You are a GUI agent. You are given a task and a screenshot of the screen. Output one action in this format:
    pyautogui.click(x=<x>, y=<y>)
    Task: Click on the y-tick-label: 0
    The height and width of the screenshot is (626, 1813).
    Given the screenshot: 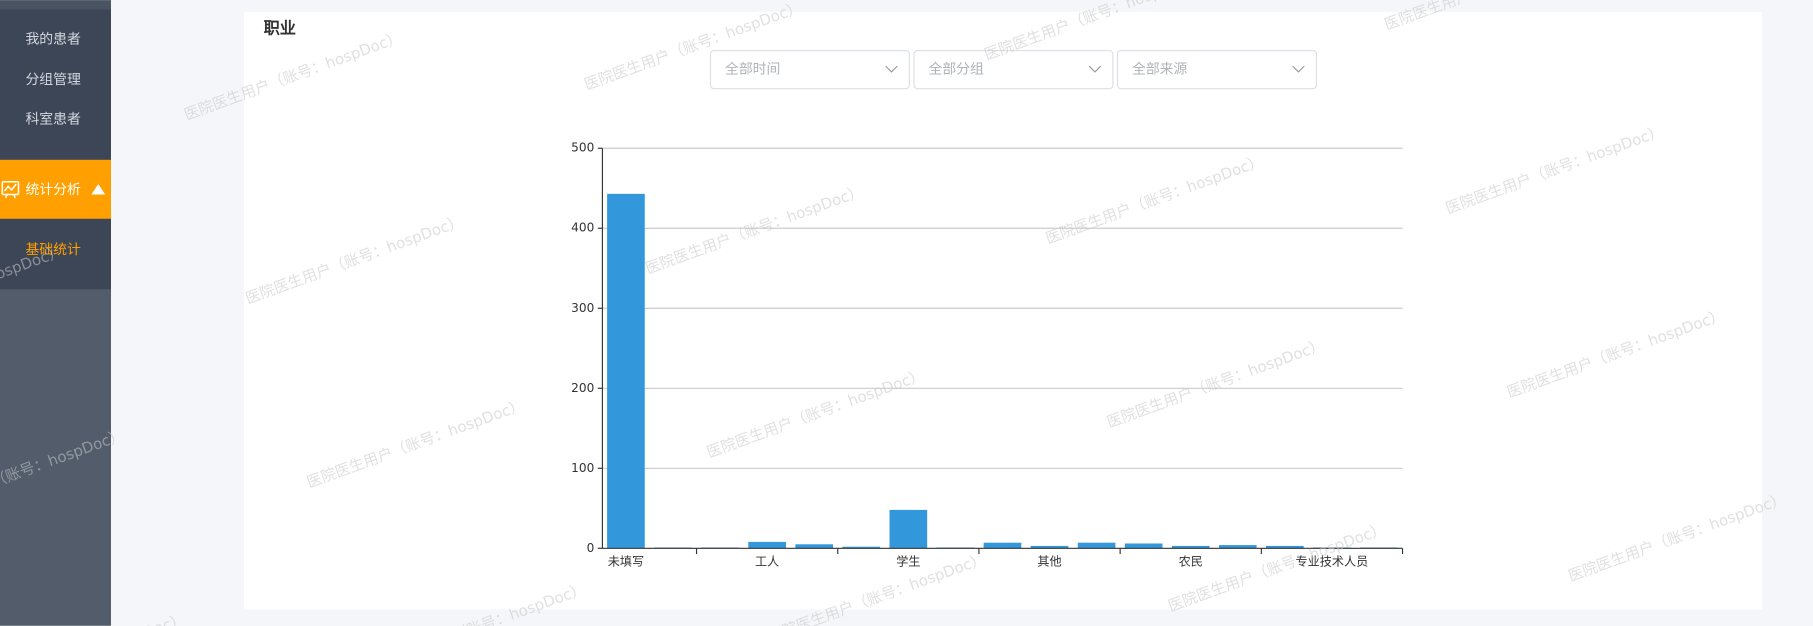 What is the action you would take?
    pyautogui.click(x=591, y=548)
    